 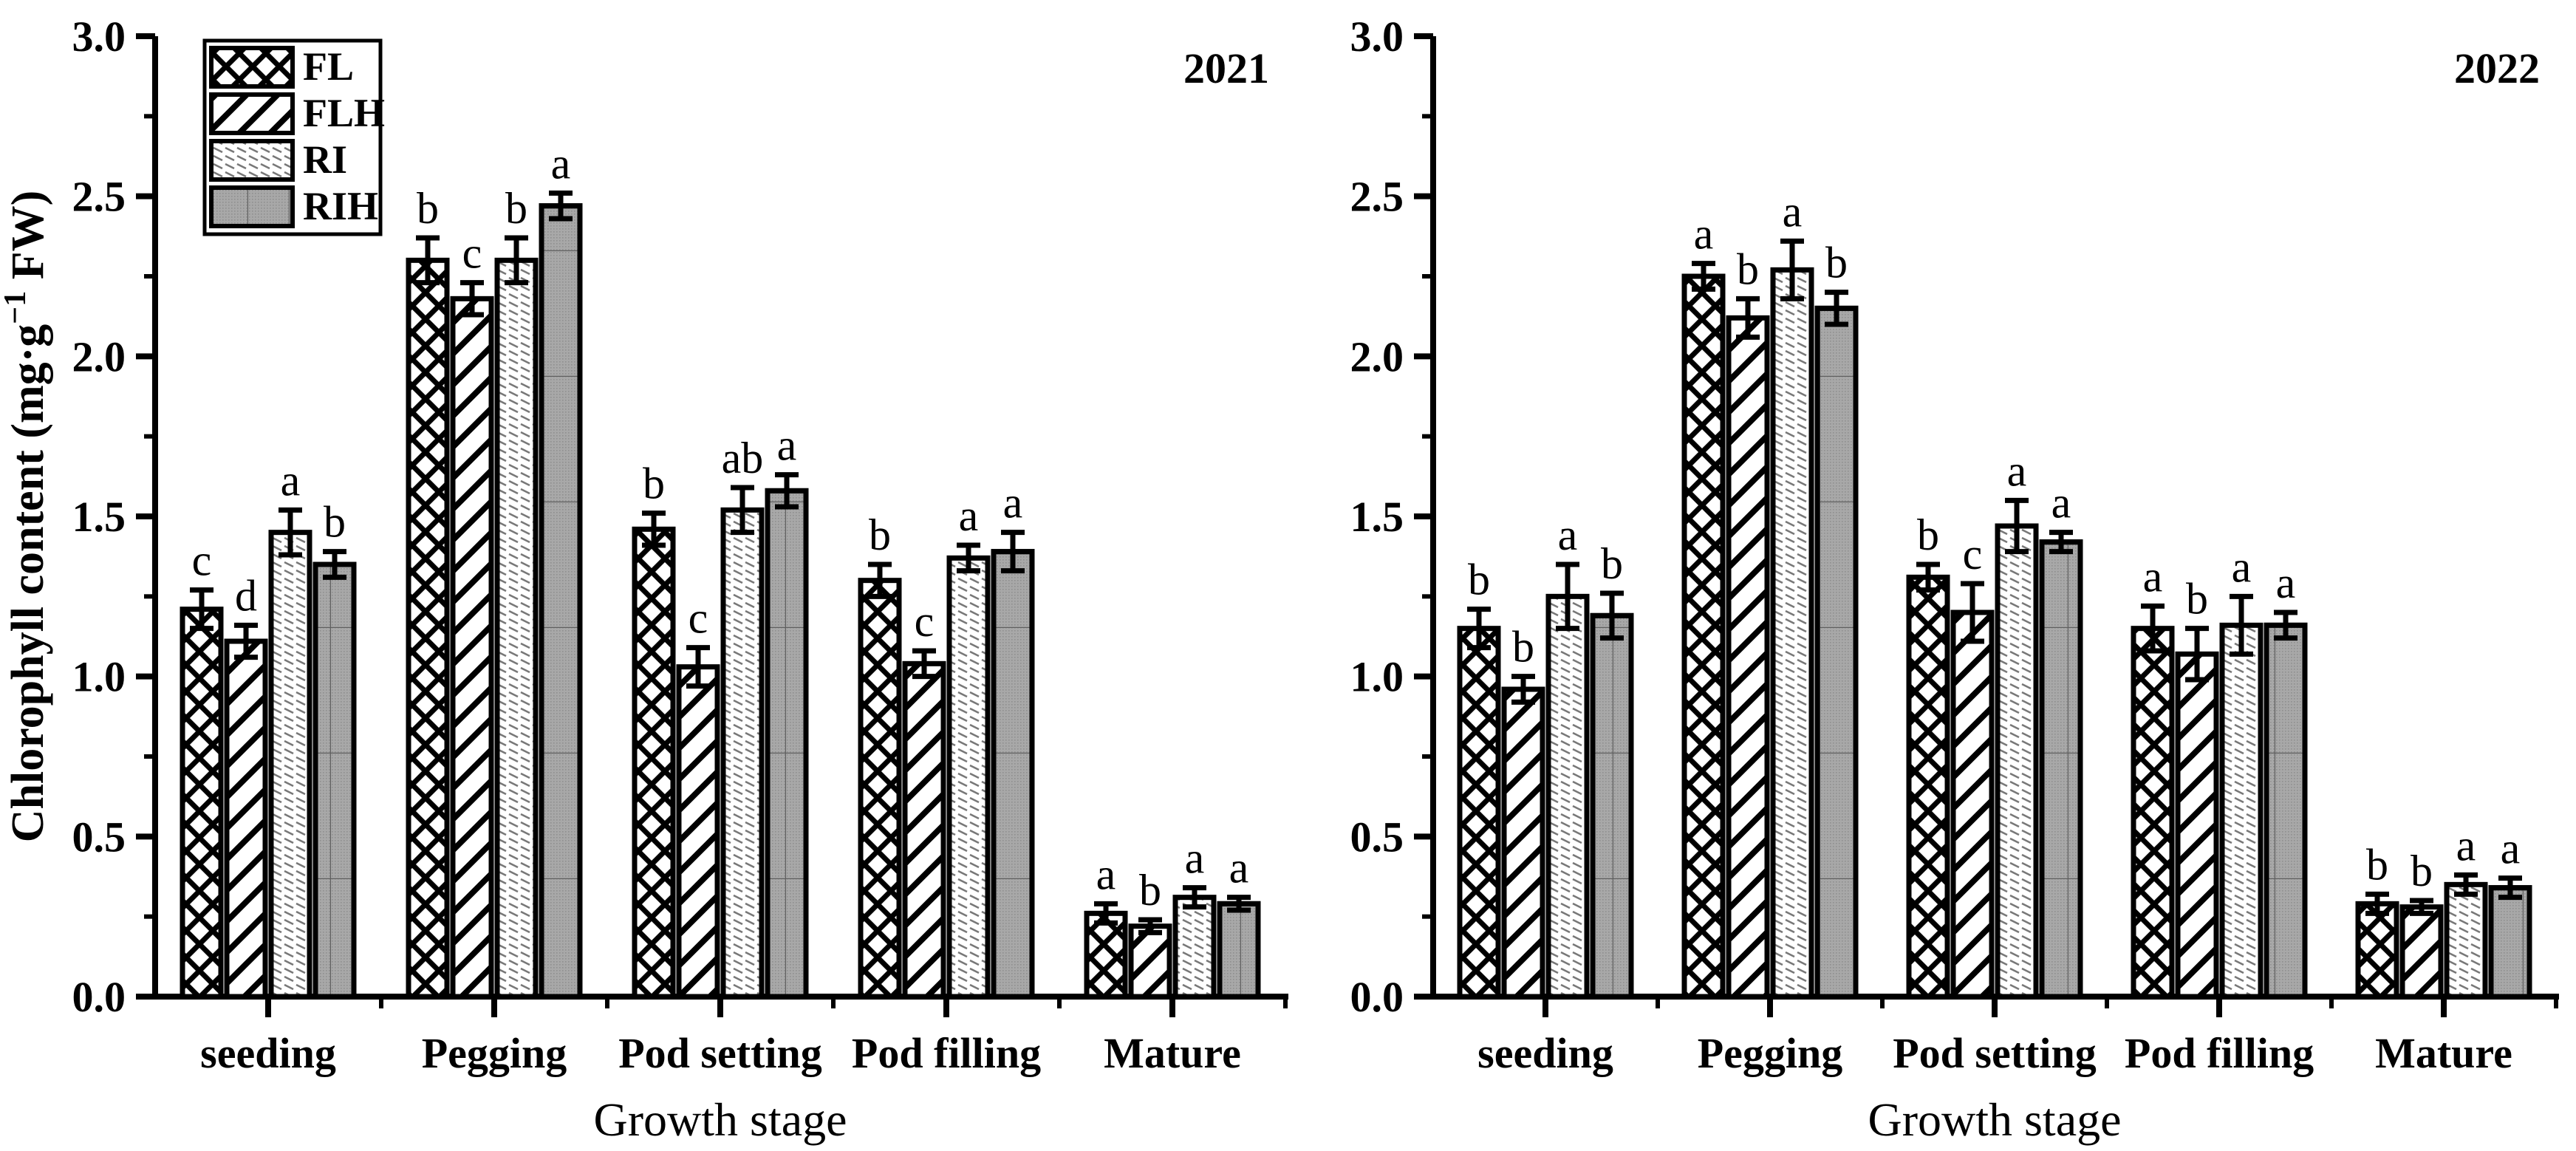 I want to click on year-label: 2021, so click(x=1226, y=68).